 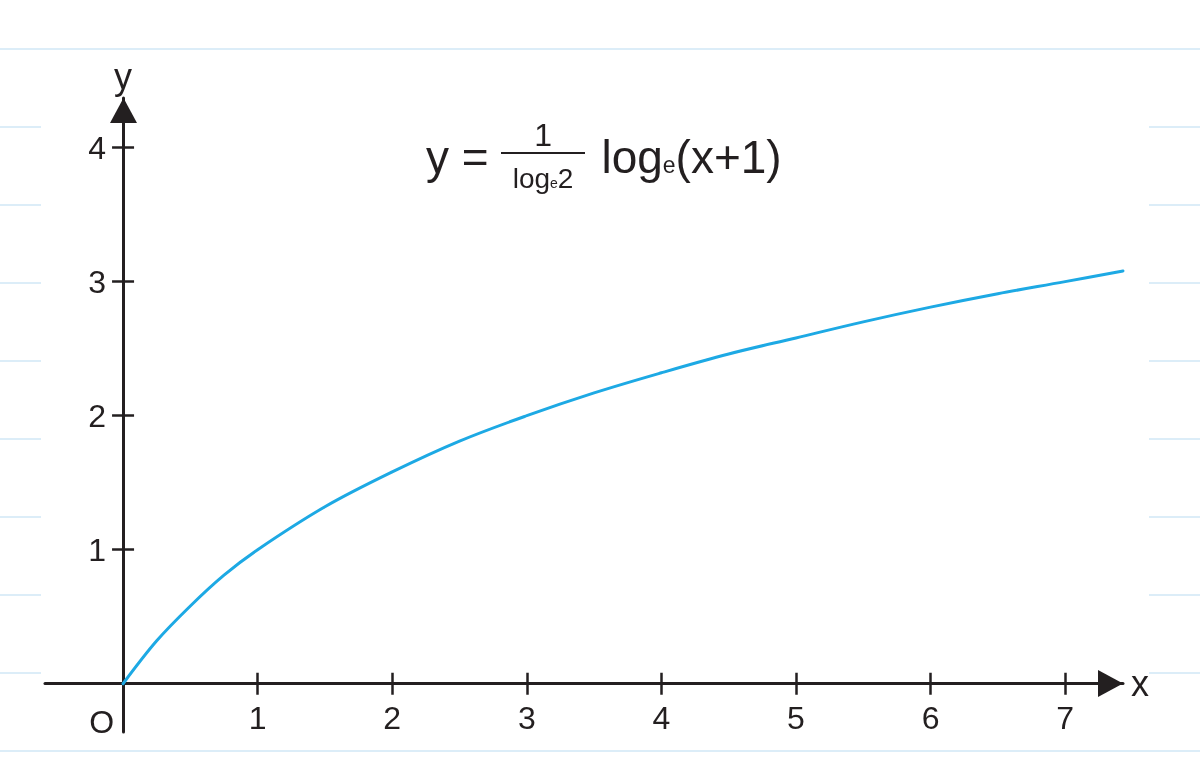 I want to click on annotation: 1, so click(x=543, y=135).